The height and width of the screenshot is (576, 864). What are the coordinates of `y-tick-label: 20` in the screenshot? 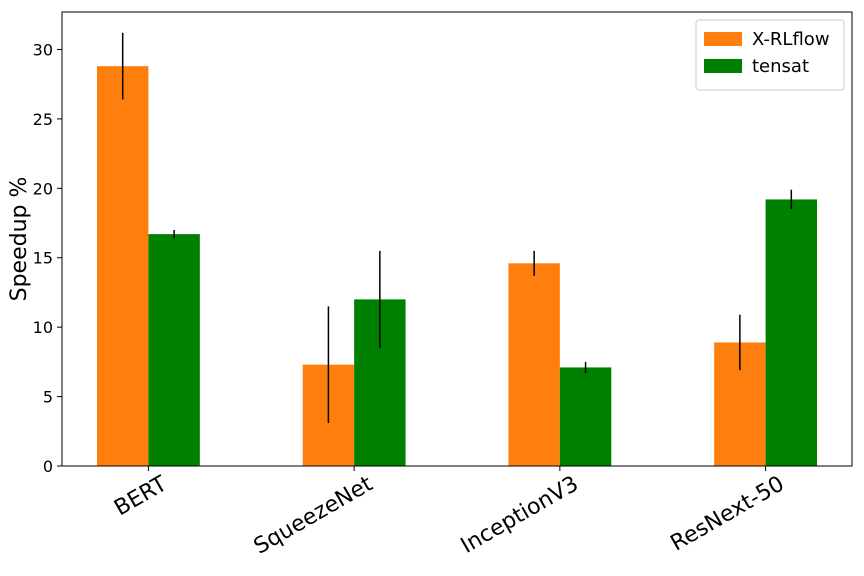 It's located at (43, 188).